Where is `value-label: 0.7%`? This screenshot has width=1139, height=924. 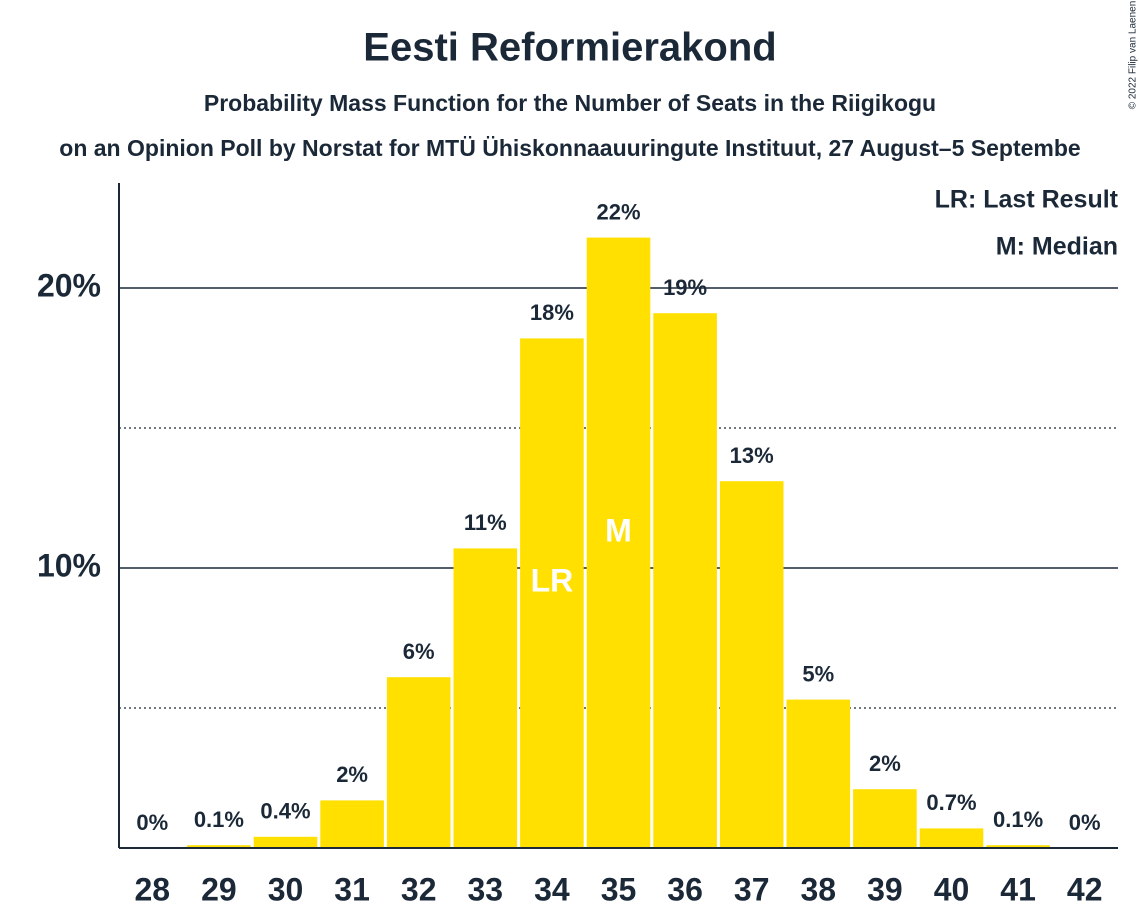
value-label: 0.7% is located at coordinates (951, 802).